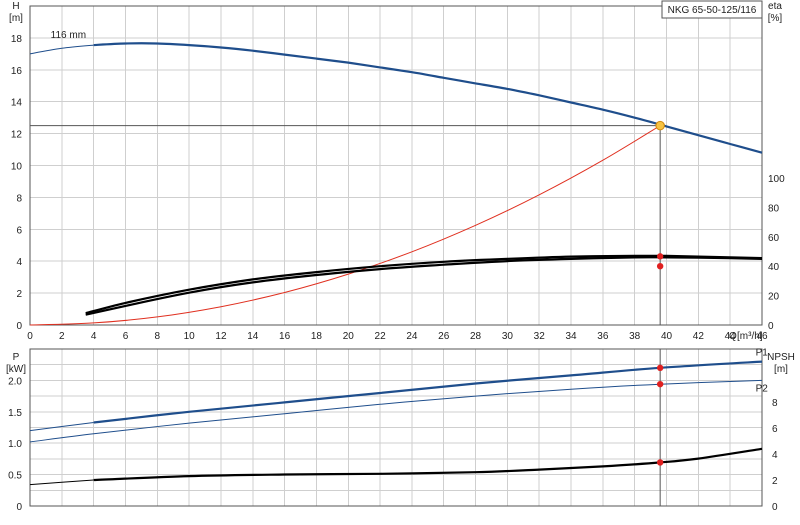 This screenshot has width=800, height=525. Describe the element at coordinates (635, 336) in the screenshot. I see `x-tick-label: 38` at that location.